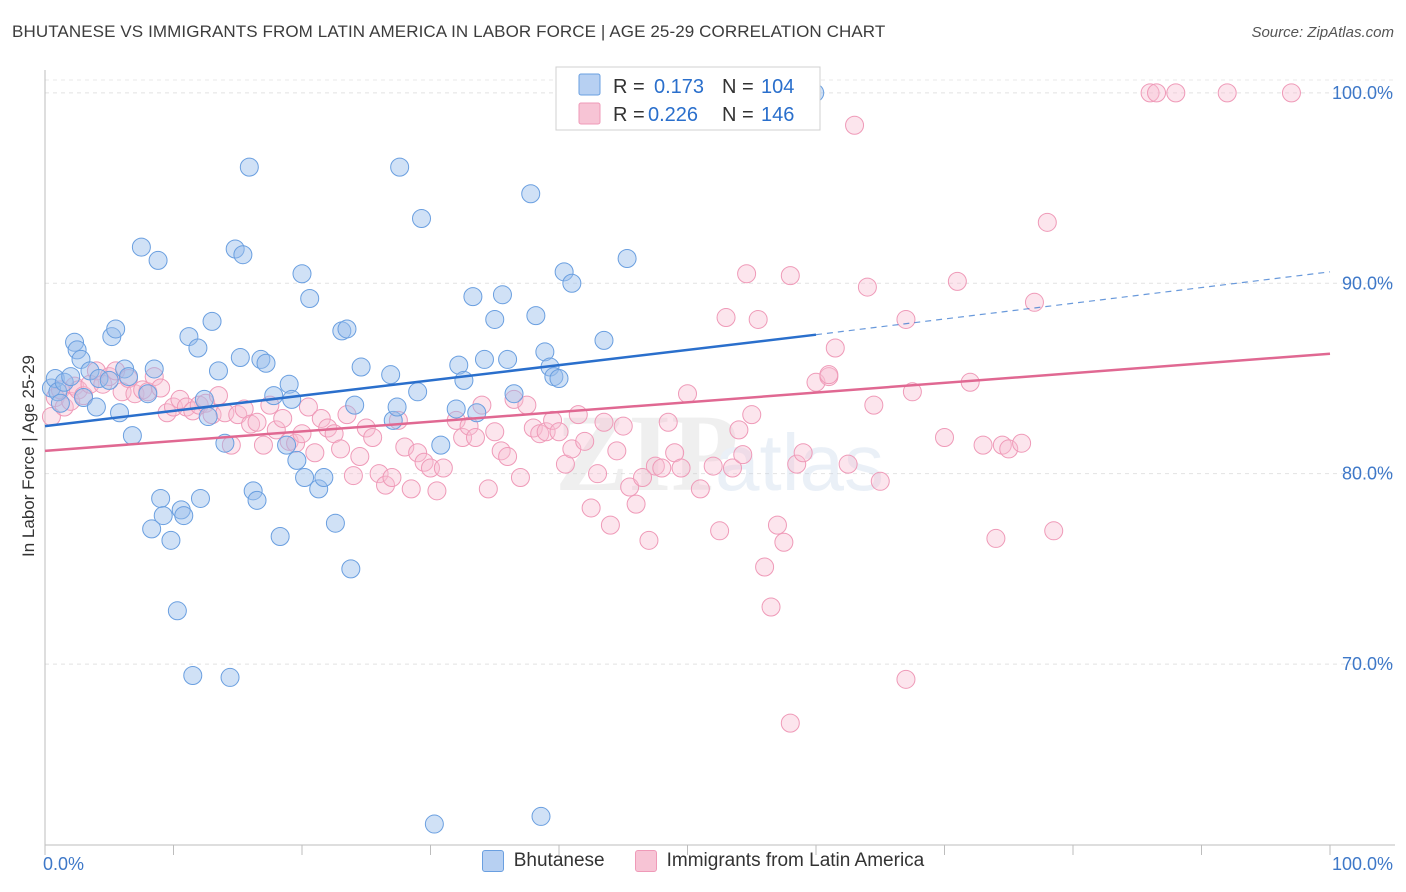 Image resolution: width=1406 pixels, height=892 pixels. What do you see at coordinates (629, 115) in the screenshot?
I see `legend-r-label-2: R =` at bounding box center [629, 115].